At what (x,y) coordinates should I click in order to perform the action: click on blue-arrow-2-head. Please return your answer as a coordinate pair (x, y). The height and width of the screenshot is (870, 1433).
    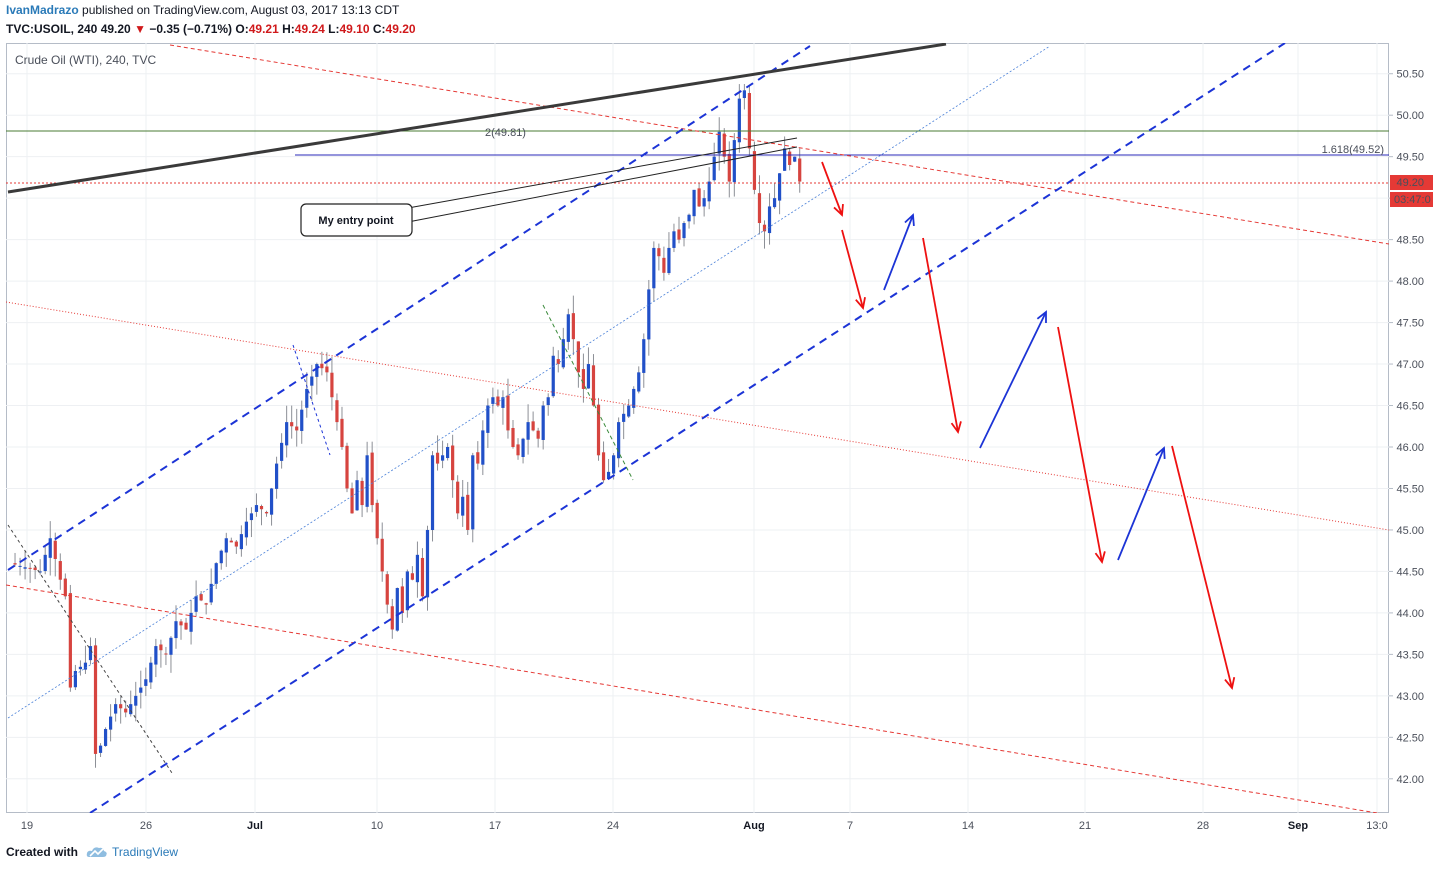
    Looking at the image, I should click on (1041, 317).